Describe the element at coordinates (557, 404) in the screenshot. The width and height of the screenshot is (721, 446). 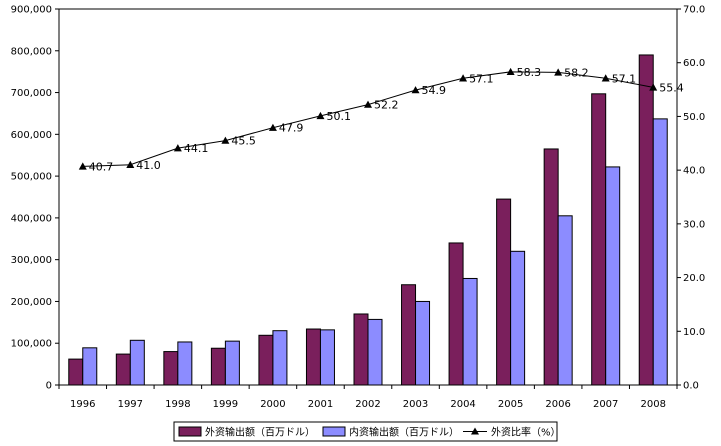
I see `x-axis-tick-label: 2006` at that location.